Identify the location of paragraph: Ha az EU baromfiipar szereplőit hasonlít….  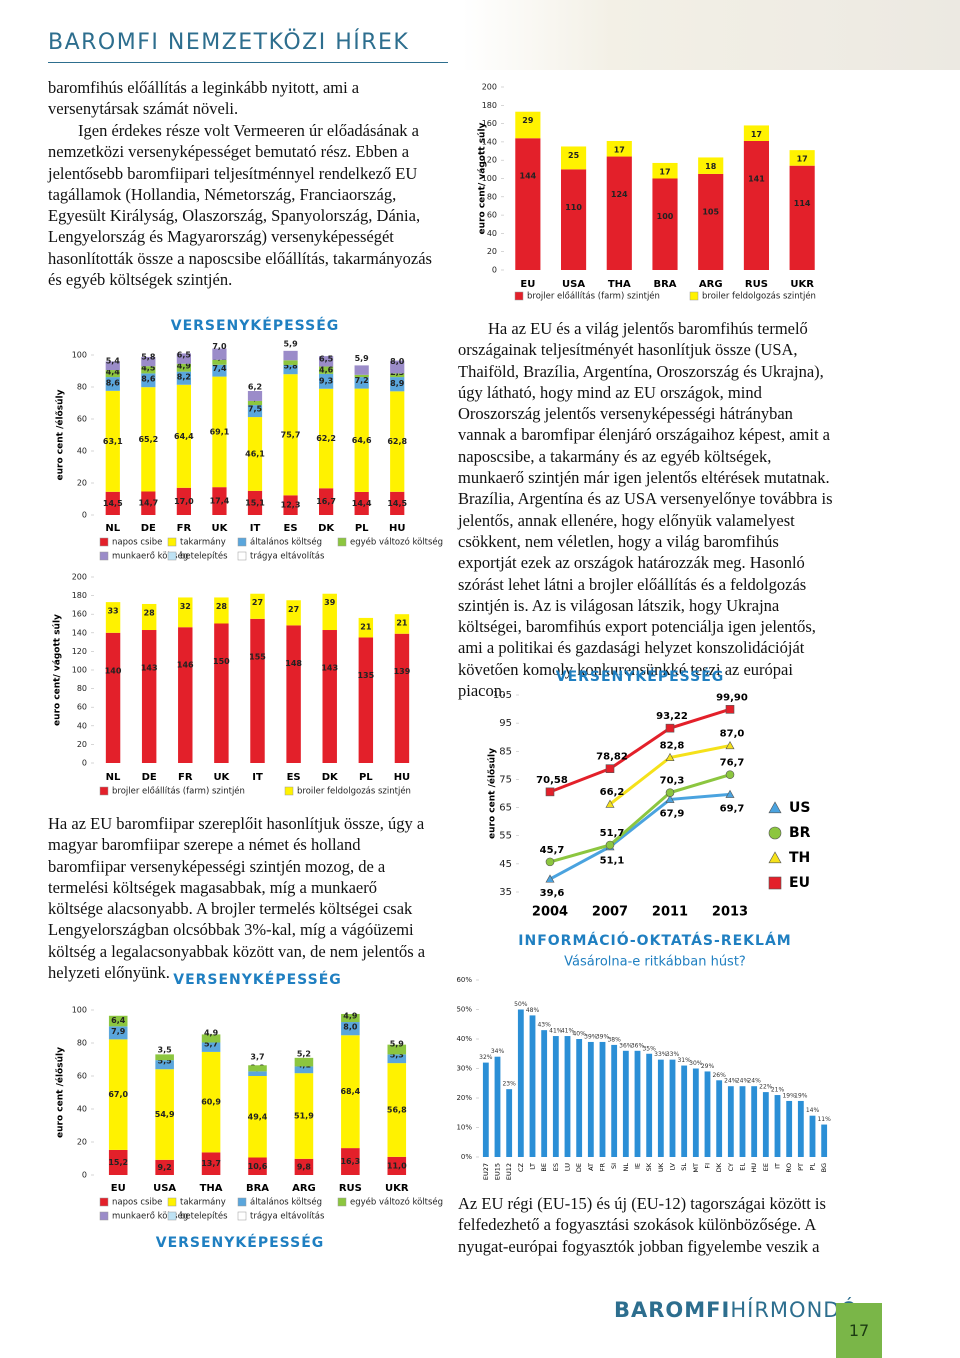
(237, 898).